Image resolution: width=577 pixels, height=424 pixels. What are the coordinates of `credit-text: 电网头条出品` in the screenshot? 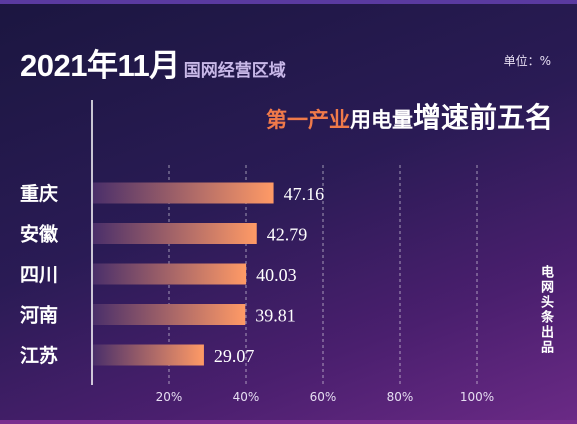 It's located at (545, 310).